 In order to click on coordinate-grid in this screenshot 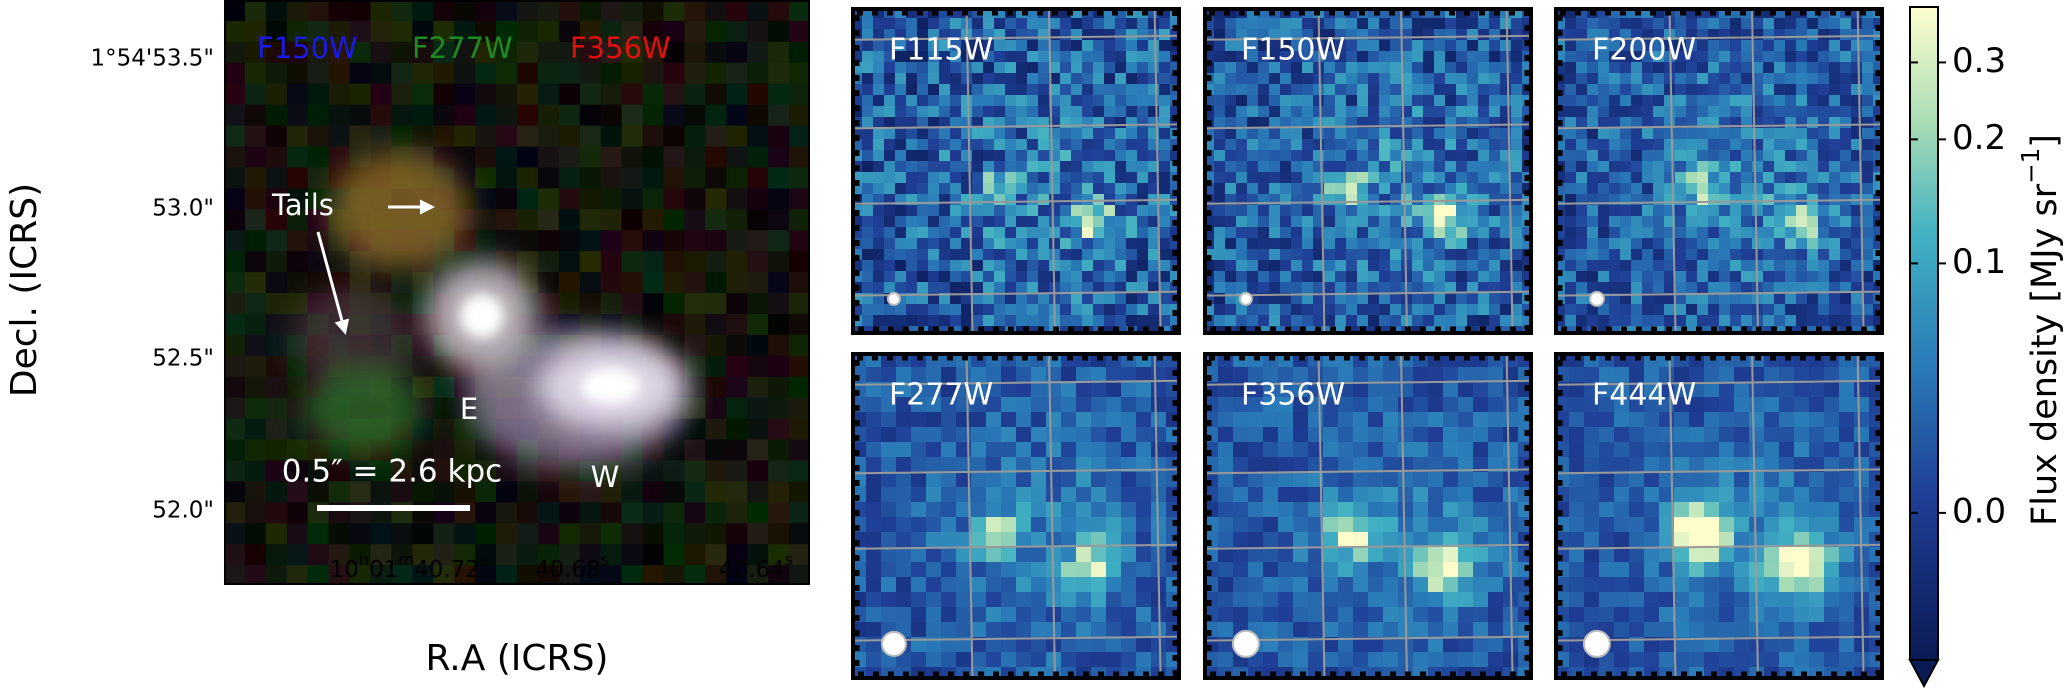, I will do `click(1368, 471)`.